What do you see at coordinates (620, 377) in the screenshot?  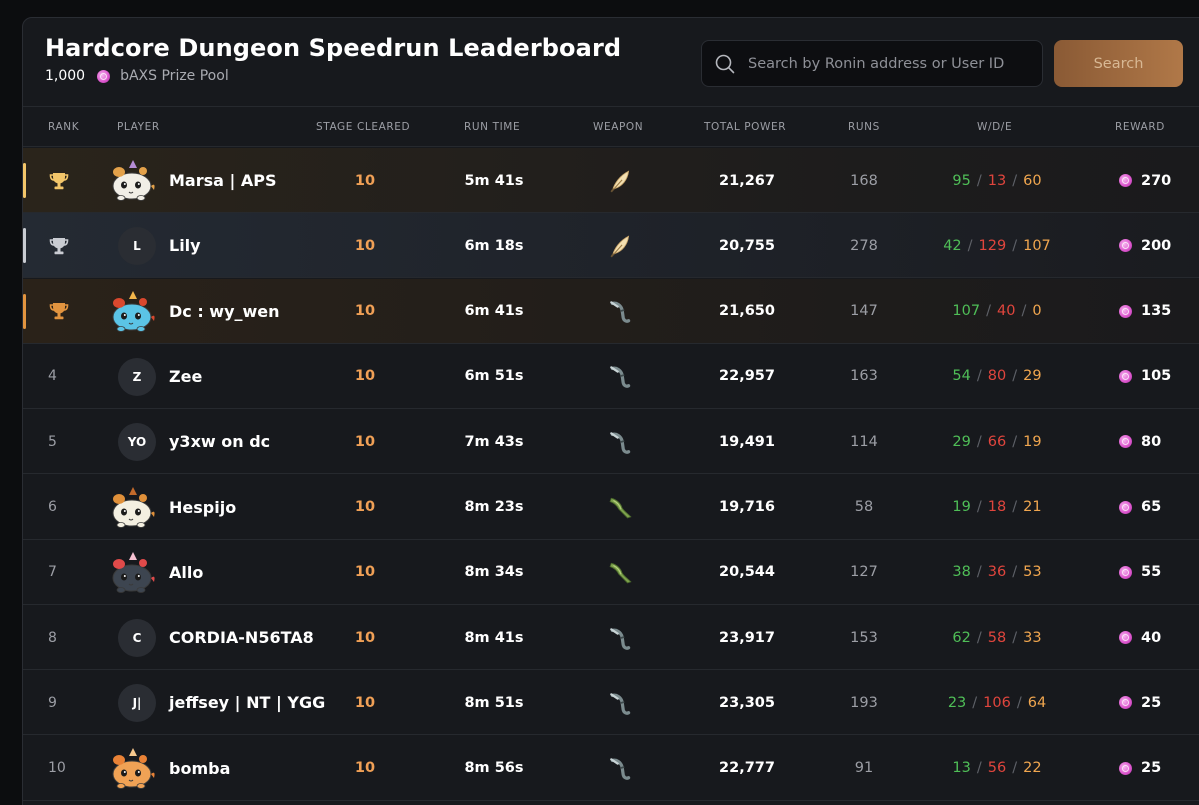 I see `hook-icon` at bounding box center [620, 377].